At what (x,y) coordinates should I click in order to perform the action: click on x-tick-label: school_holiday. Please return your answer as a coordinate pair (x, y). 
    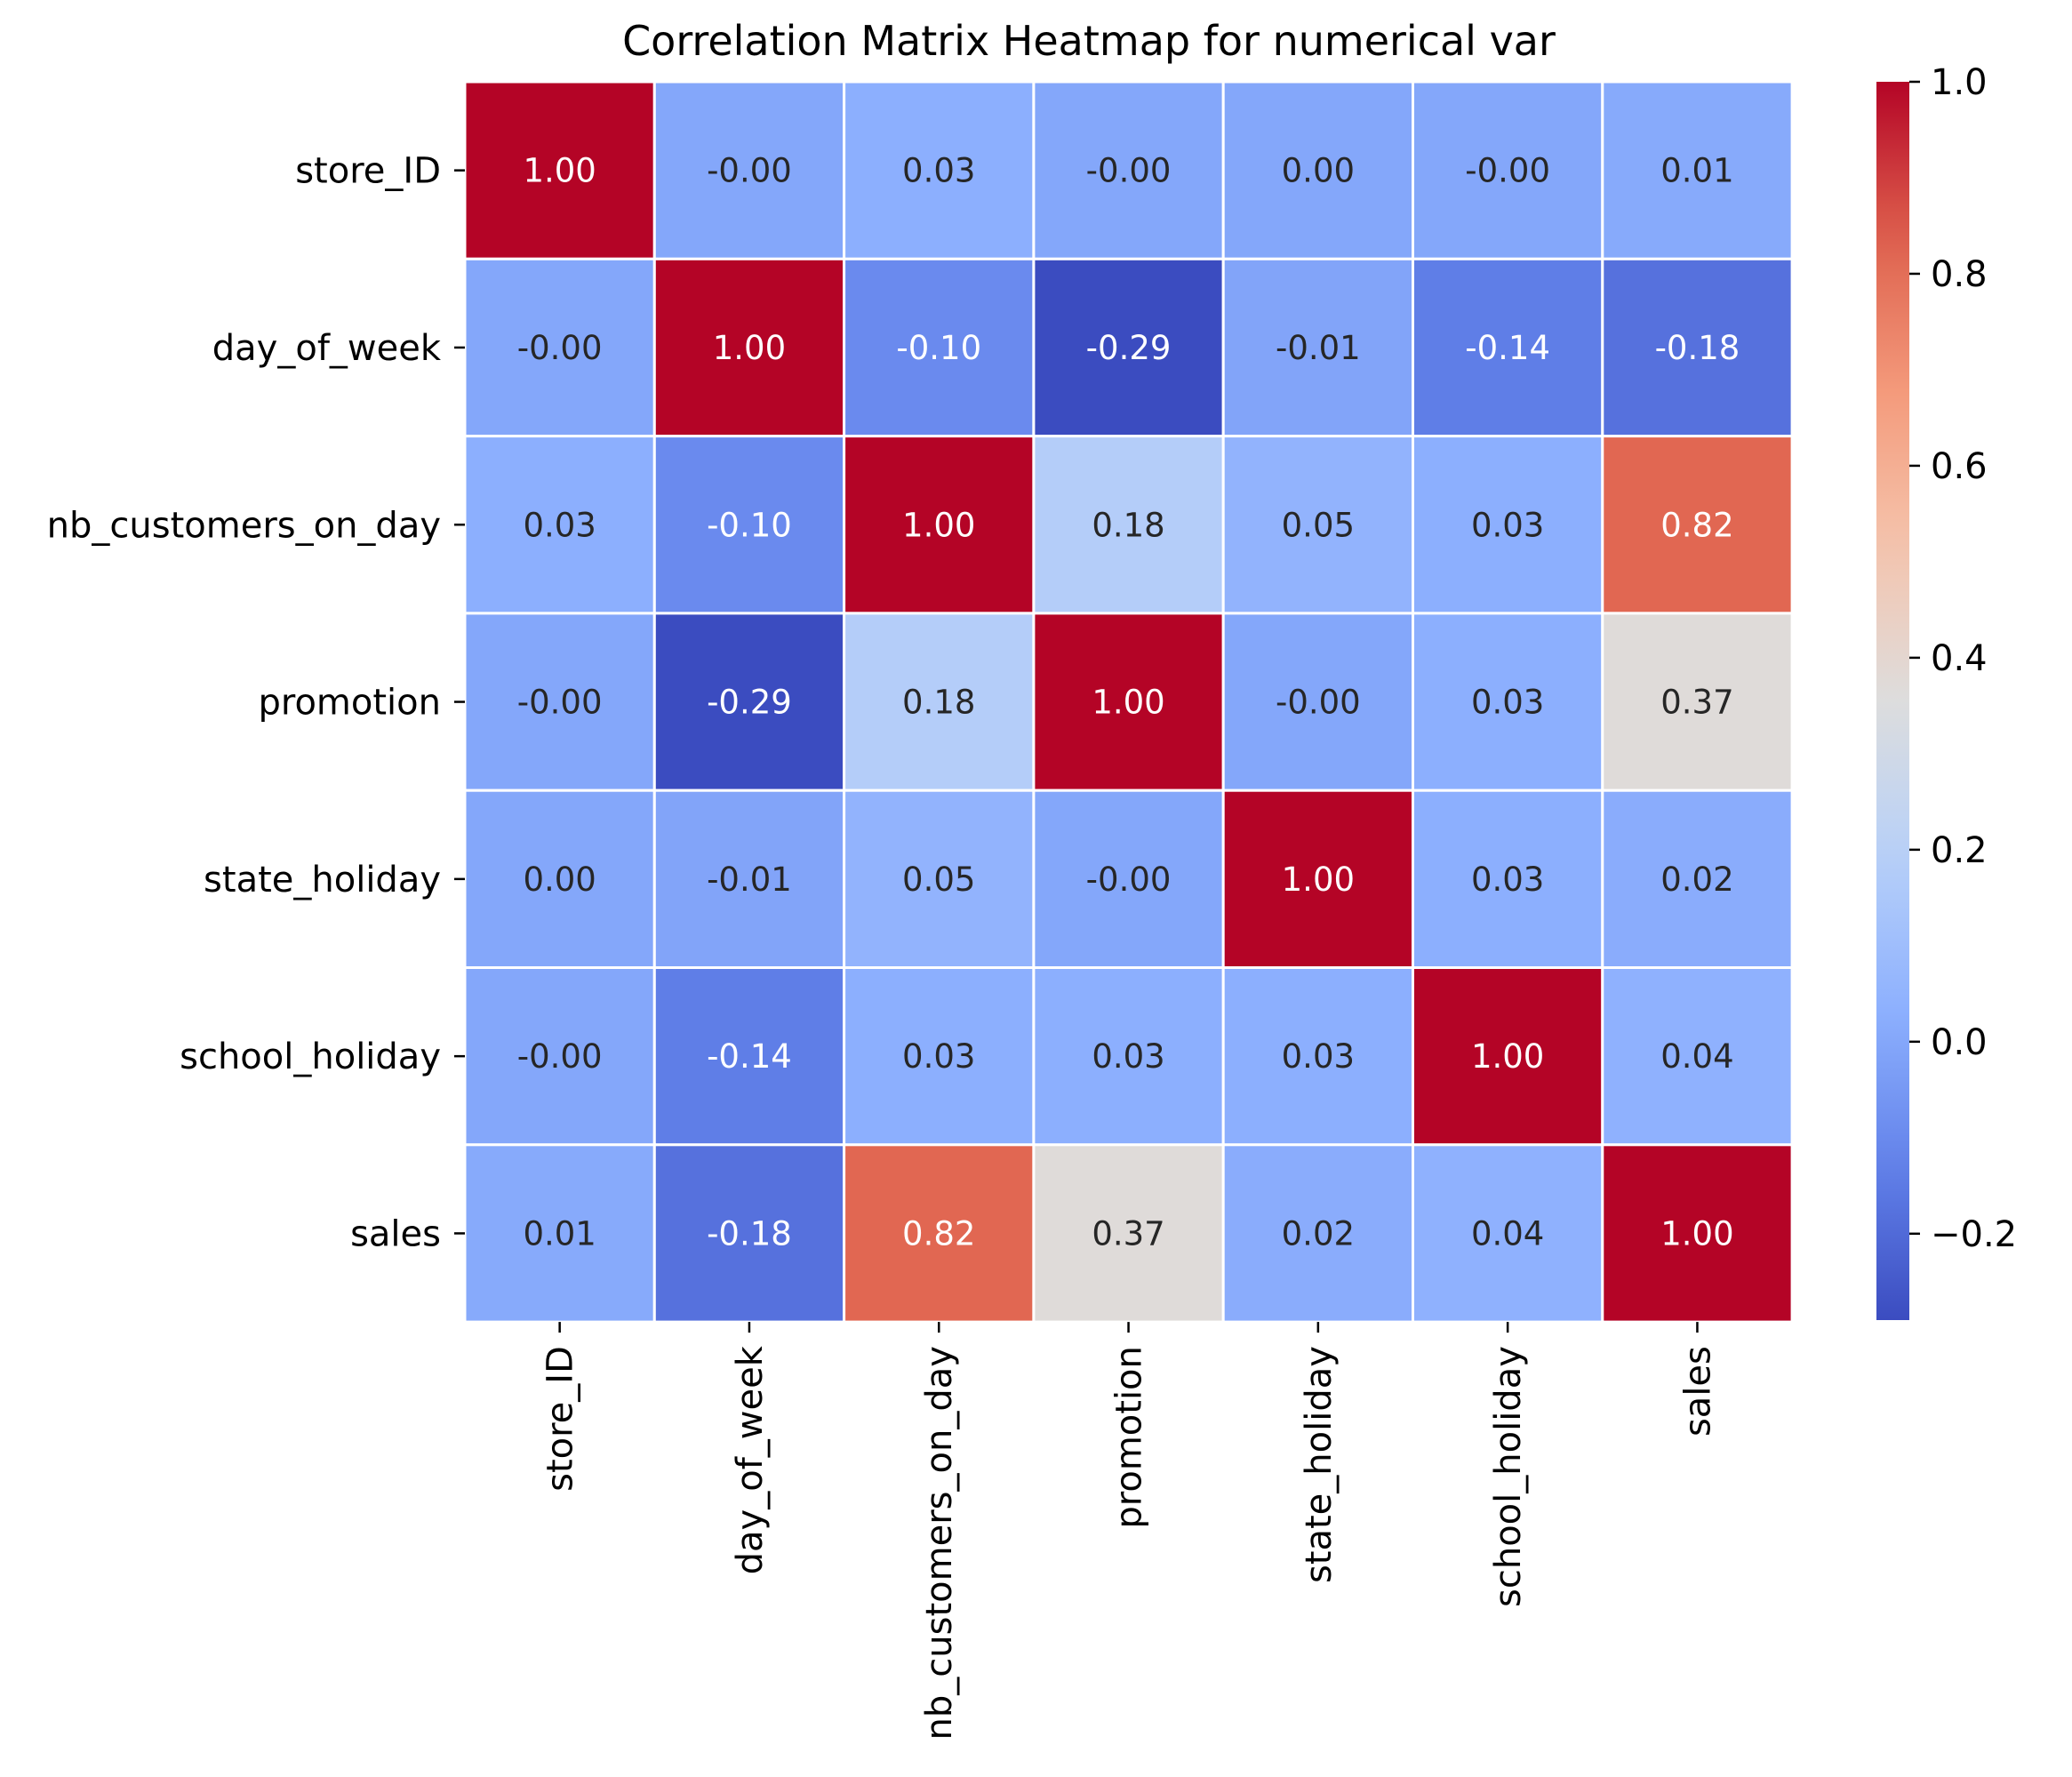
    Looking at the image, I should click on (1508, 1476).